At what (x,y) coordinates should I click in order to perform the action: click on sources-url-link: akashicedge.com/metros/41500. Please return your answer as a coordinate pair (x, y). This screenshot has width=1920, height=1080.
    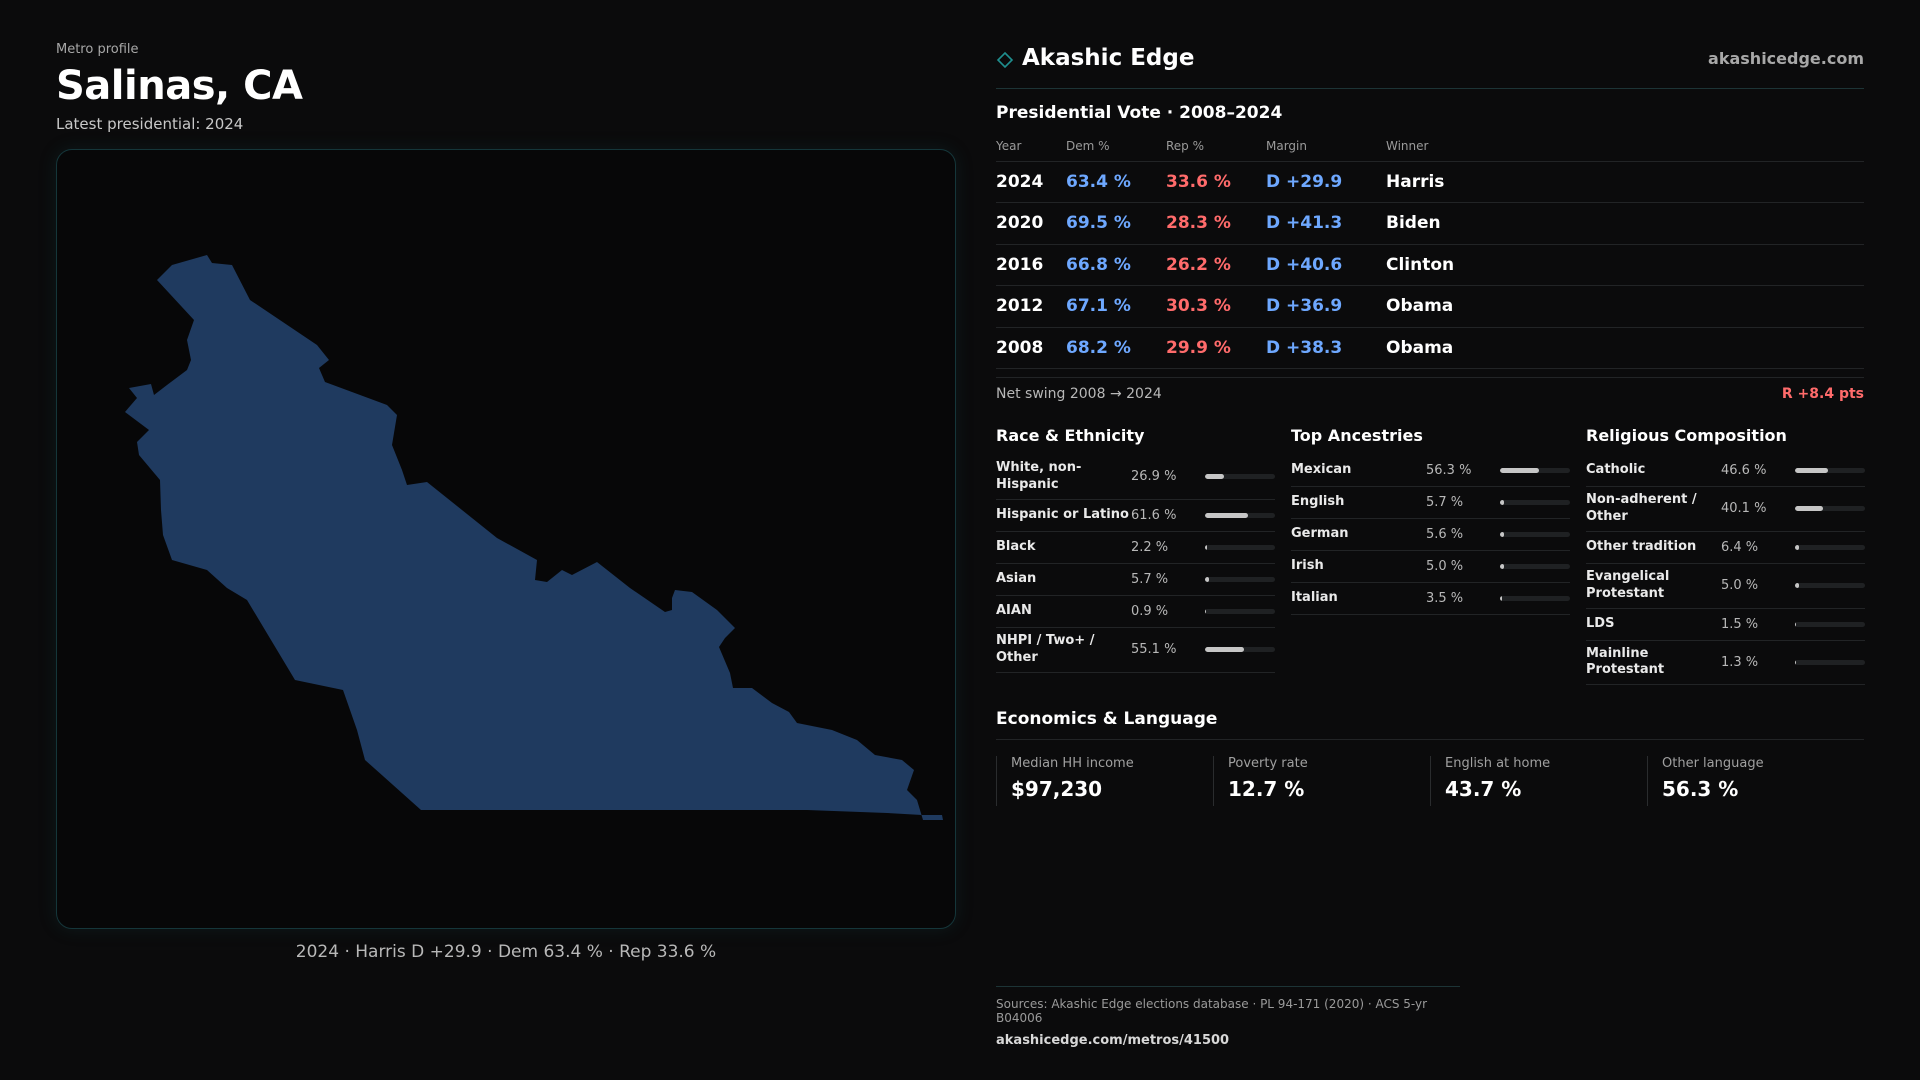
    Looking at the image, I should click on (1113, 1040).